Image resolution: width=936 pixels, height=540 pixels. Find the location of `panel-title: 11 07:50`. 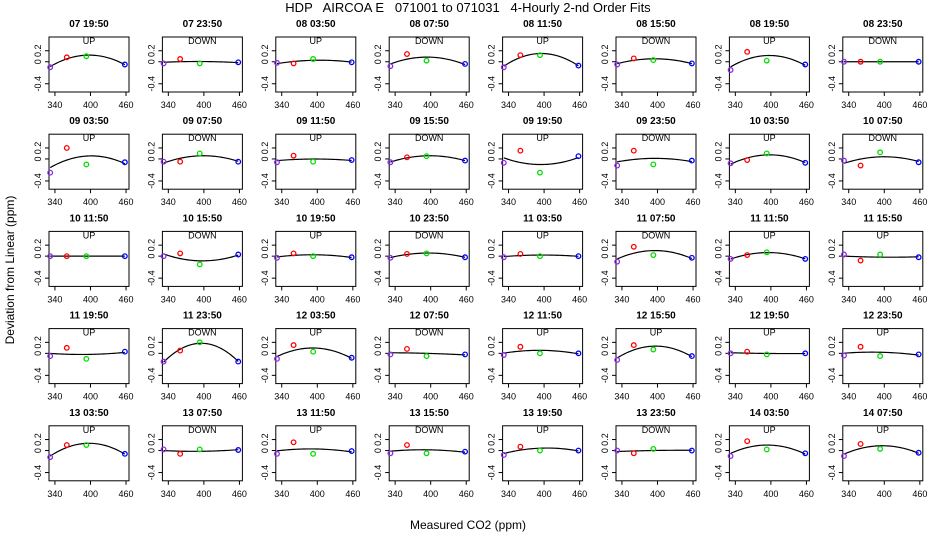

panel-title: 11 07:50 is located at coordinates (656, 218).